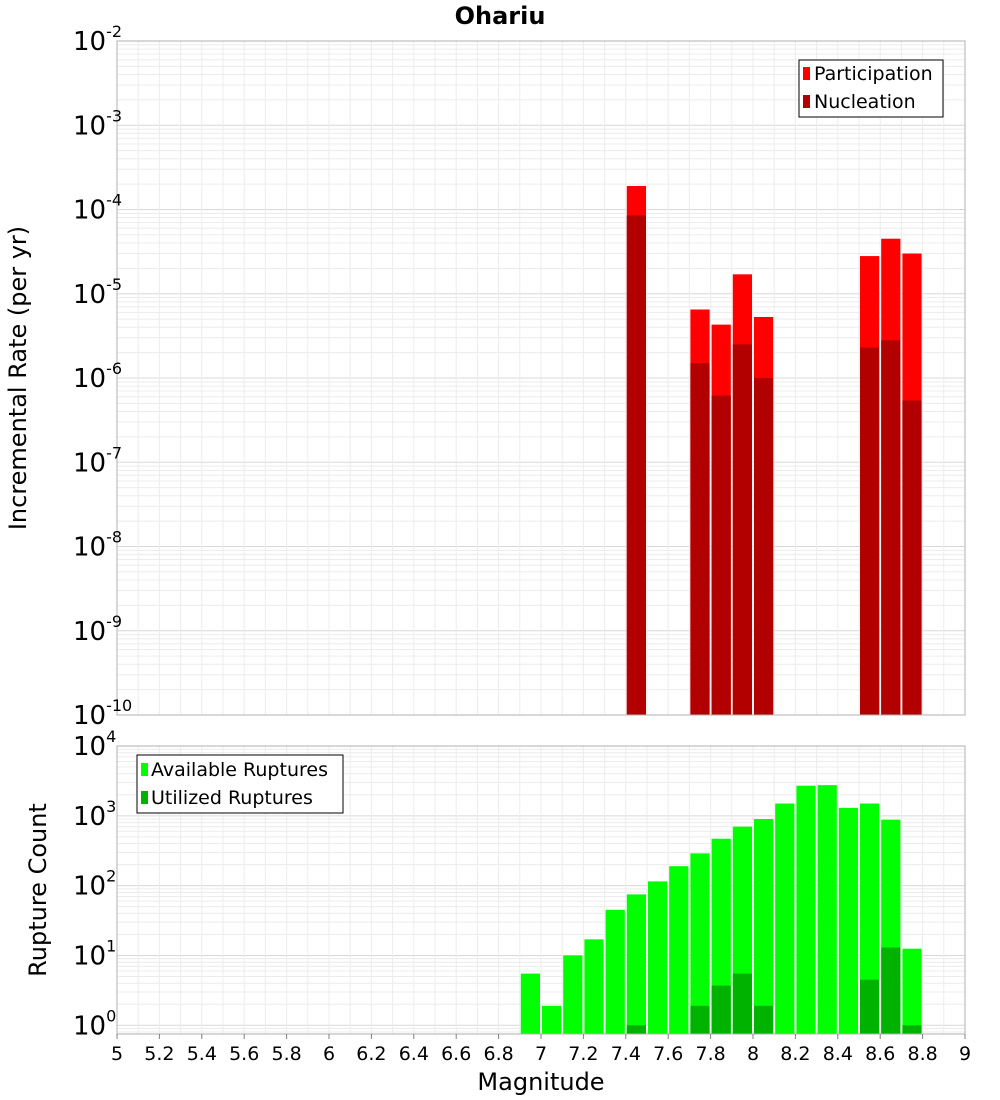 This screenshot has width=1000, height=1100. I want to click on legend-swatch-nucleation, so click(806, 101).